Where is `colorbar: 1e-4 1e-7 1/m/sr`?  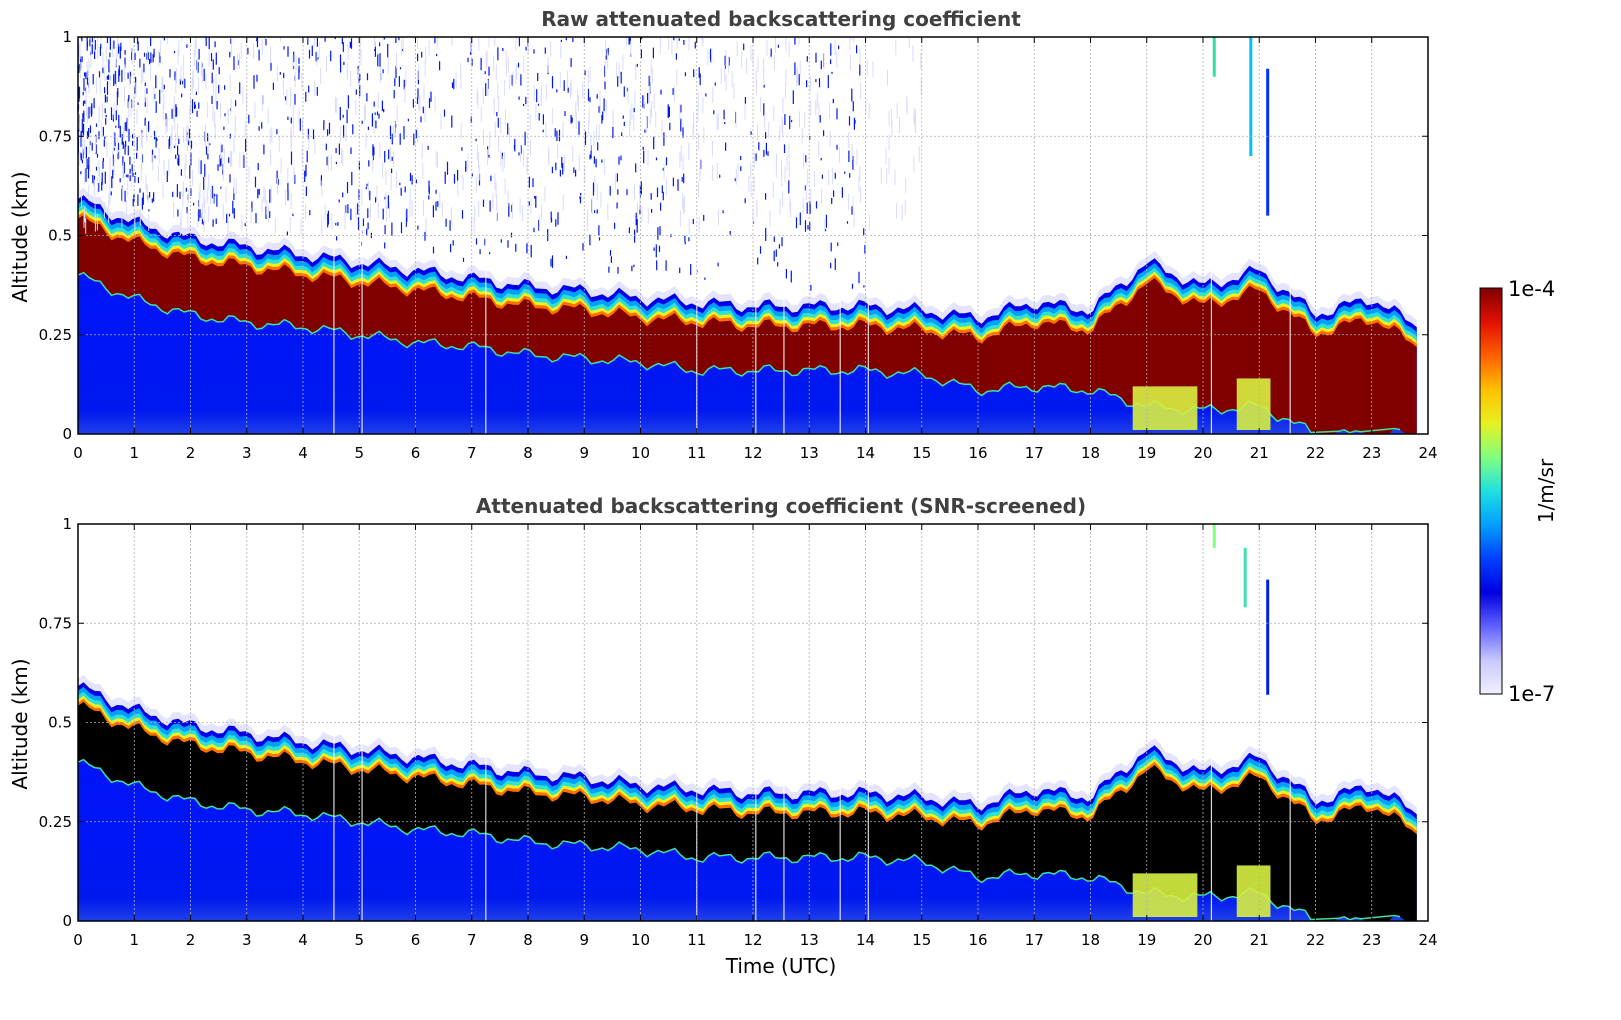 colorbar: 1e-4 1e-7 1/m/sr is located at coordinates (1518, 491).